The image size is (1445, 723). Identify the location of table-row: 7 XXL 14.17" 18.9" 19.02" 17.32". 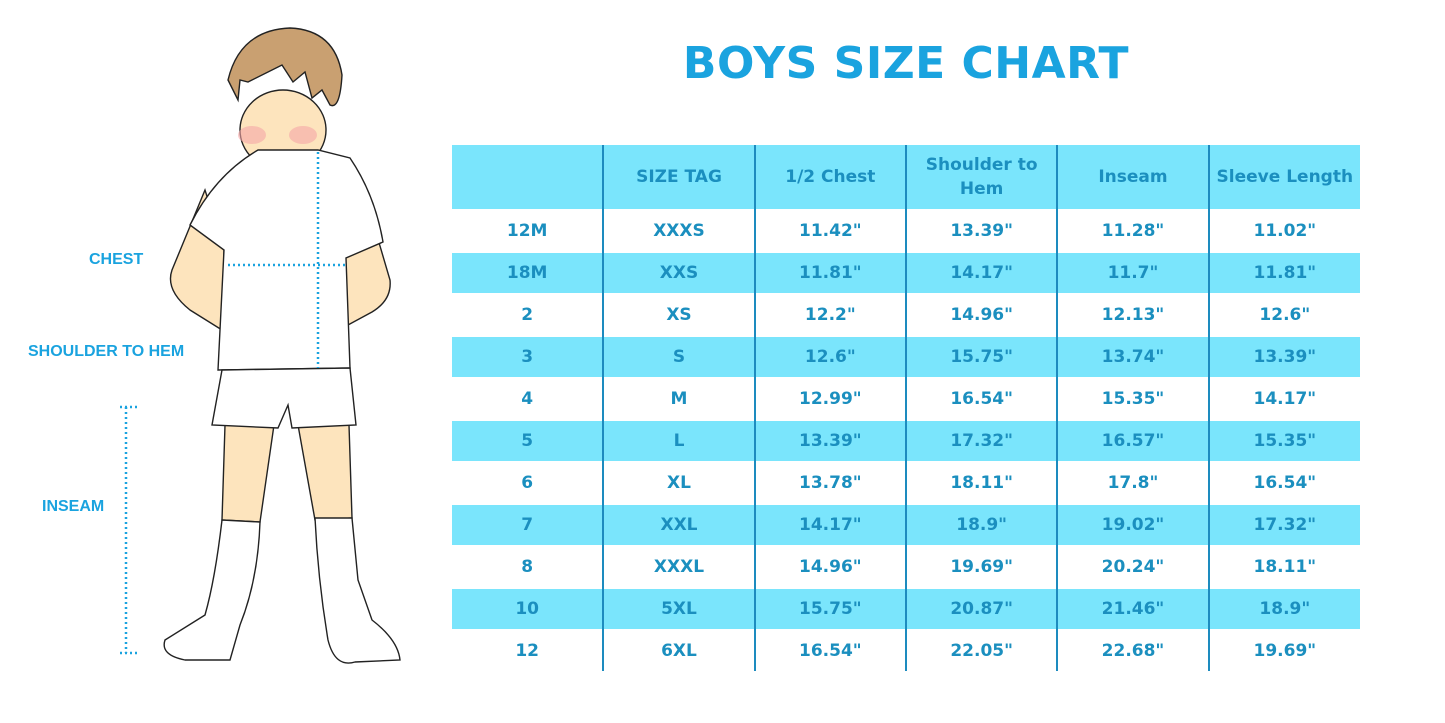
(906, 524).